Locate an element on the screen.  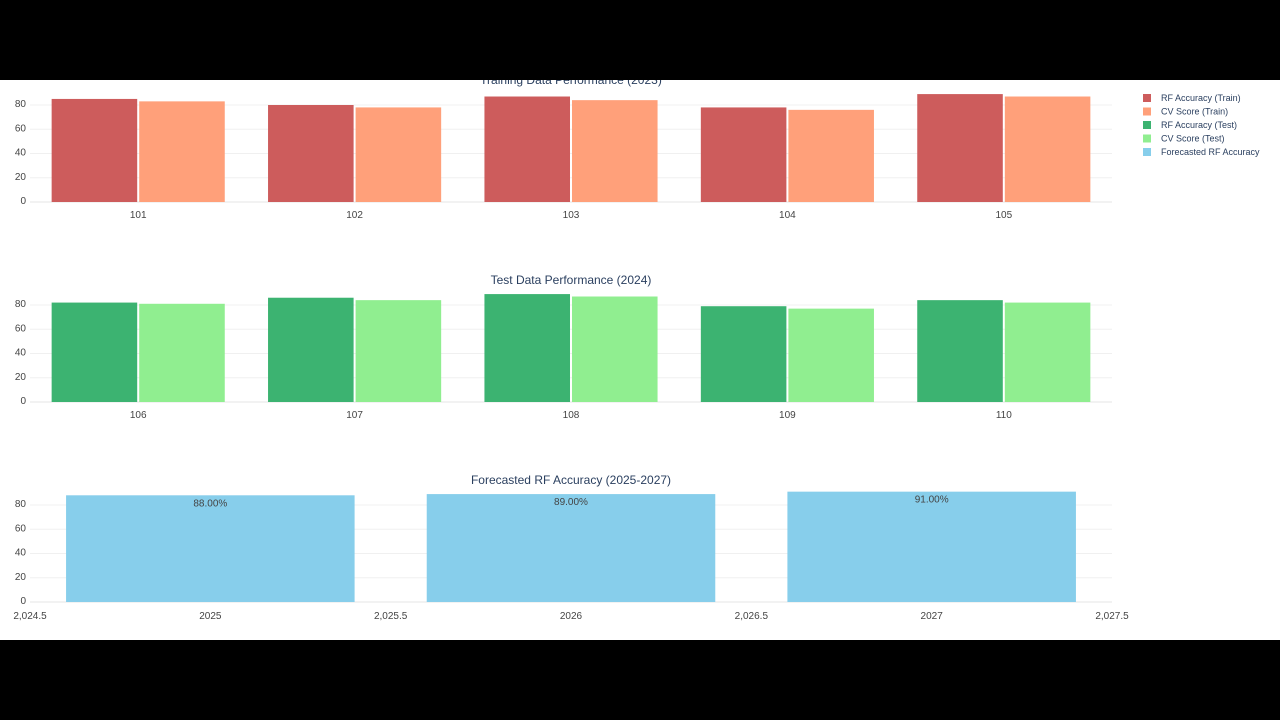
data-label: 88.00% is located at coordinates (210, 503).